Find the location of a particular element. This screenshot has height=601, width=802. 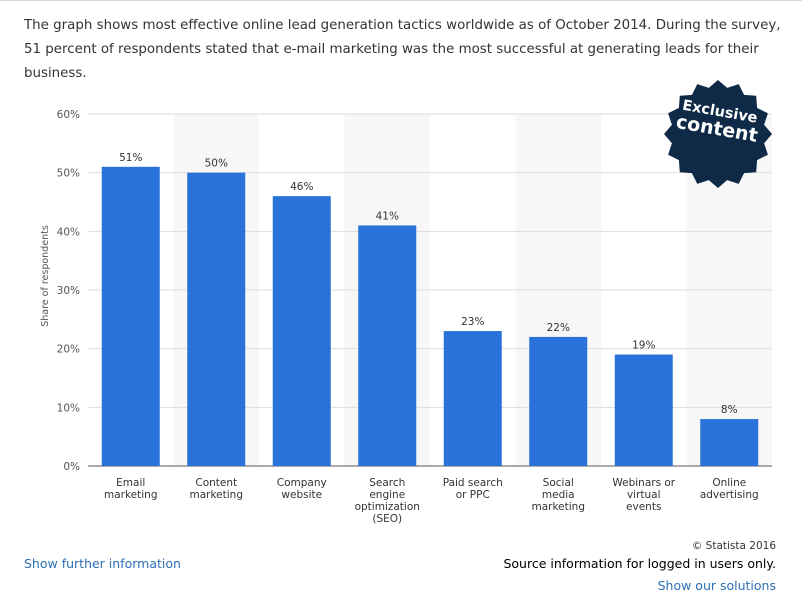

x-tick-label: Webinars or virtual events is located at coordinates (643, 495).